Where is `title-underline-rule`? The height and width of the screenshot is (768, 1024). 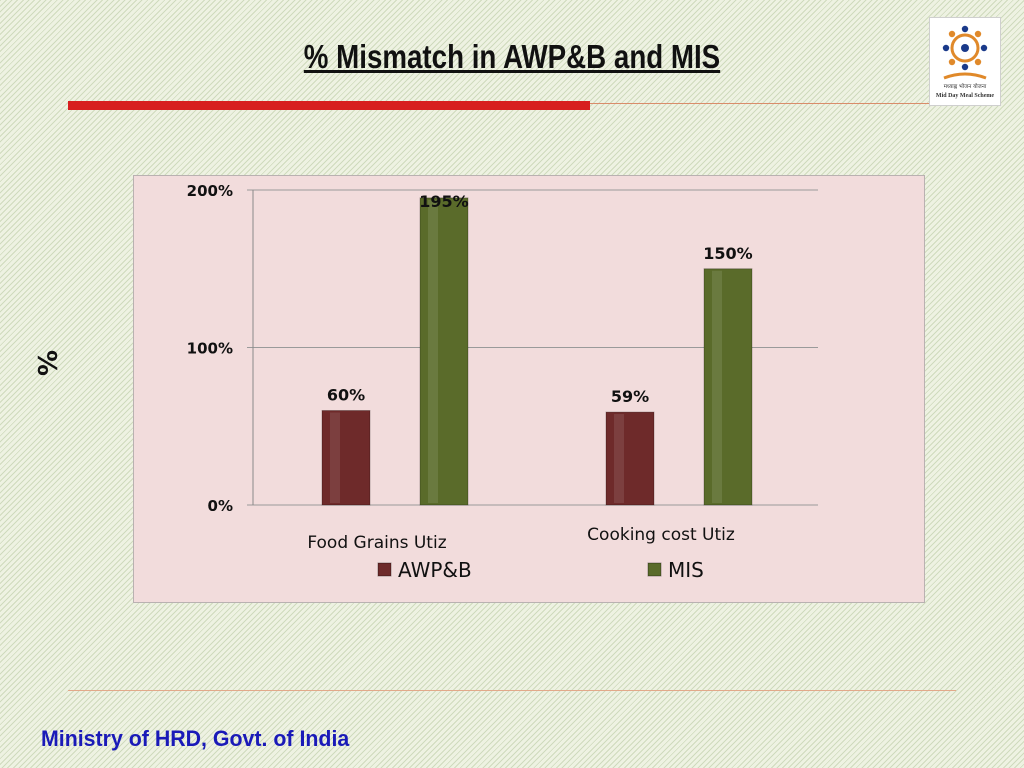
title-underline-rule is located at coordinates (329, 105).